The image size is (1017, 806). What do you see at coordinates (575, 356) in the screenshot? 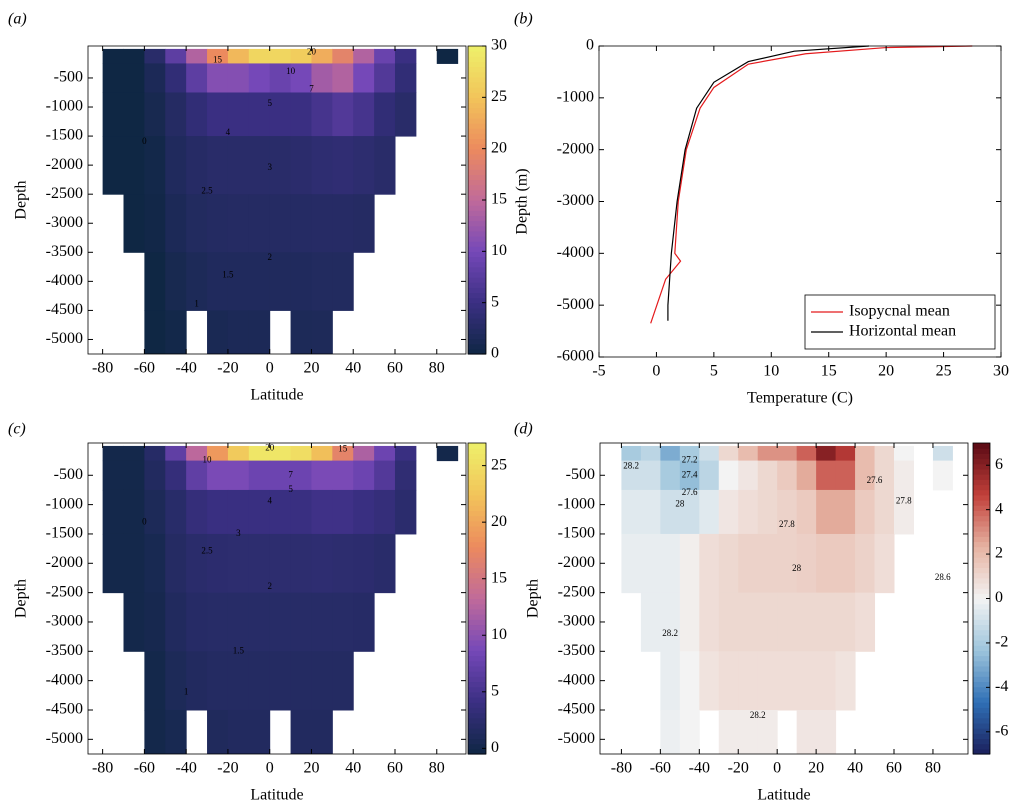
I see `y-tick-label: -6000` at bounding box center [575, 356].